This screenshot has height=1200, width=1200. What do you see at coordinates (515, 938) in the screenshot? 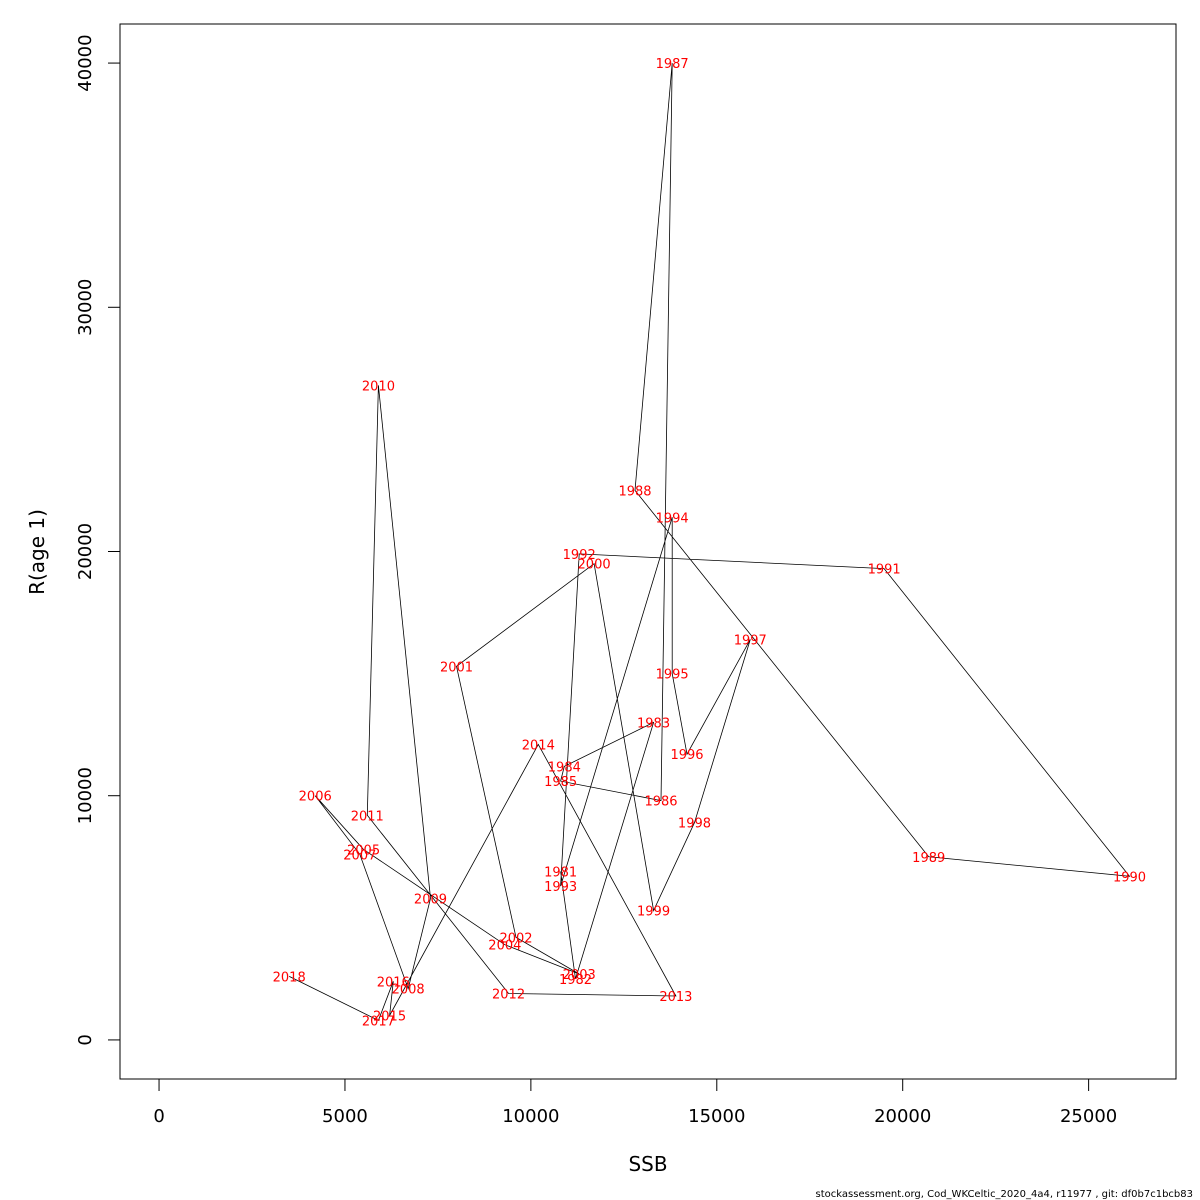
I see `year-label: 2002` at bounding box center [515, 938].